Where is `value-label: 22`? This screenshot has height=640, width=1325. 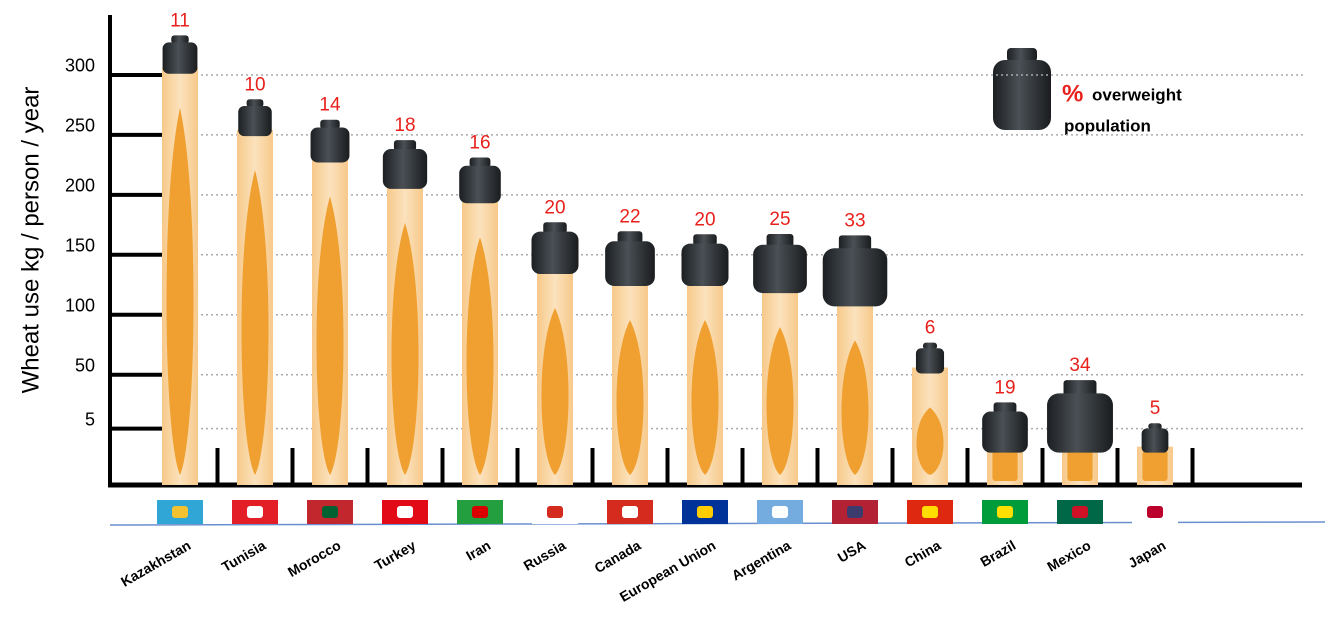
value-label: 22 is located at coordinates (629, 216).